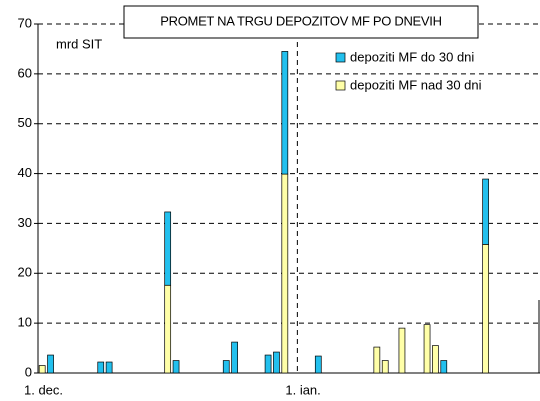  What do you see at coordinates (25, 172) in the screenshot?
I see `y-tick-label: 40` at bounding box center [25, 172].